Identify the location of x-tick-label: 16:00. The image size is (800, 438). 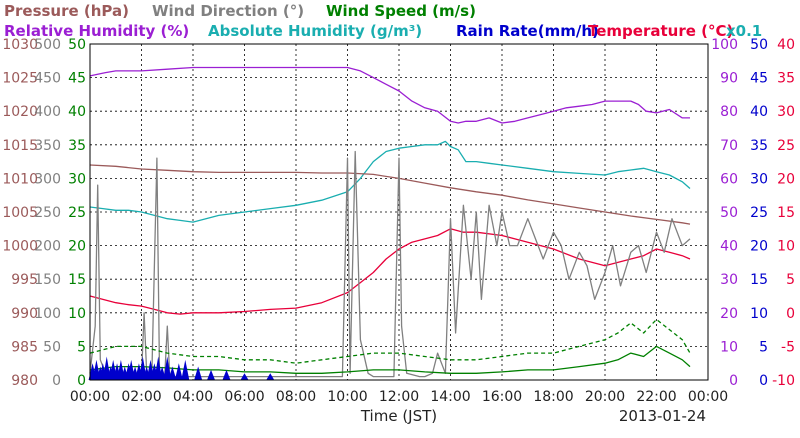
(502, 397).